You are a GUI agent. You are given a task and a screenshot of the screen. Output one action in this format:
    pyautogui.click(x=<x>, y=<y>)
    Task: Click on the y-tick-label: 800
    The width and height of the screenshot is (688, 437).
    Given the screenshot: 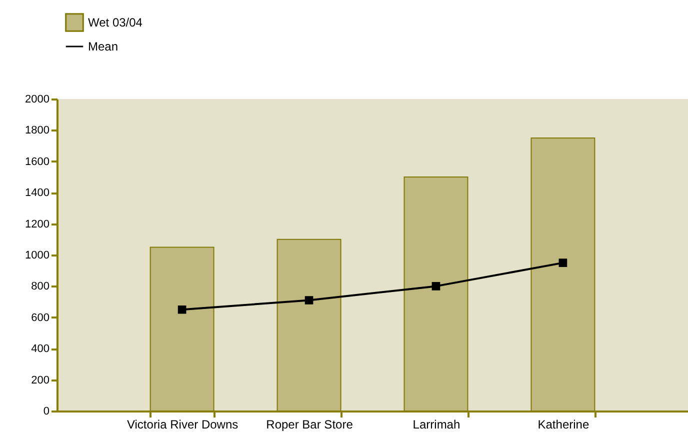 What is the action you would take?
    pyautogui.click(x=40, y=286)
    